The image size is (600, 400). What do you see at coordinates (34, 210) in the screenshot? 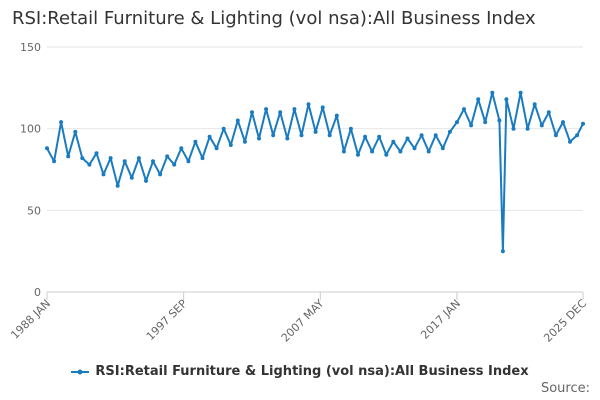
I see `y-tick-label: 50` at bounding box center [34, 210].